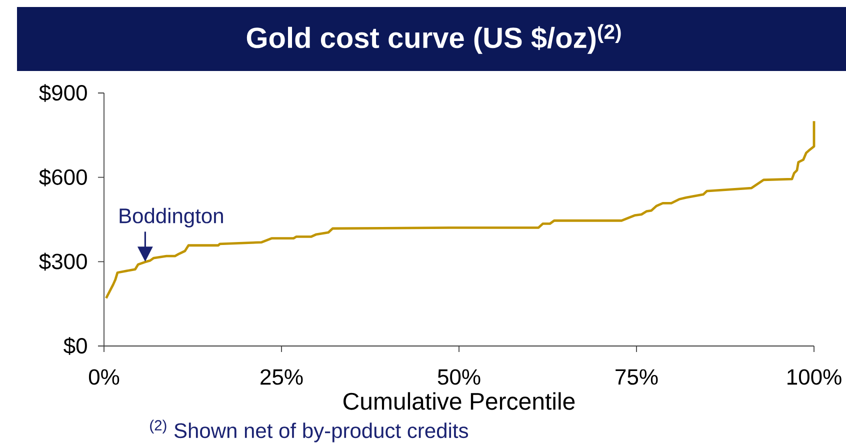  Describe the element at coordinates (171, 218) in the screenshot. I see `annotation: Boddington` at that location.